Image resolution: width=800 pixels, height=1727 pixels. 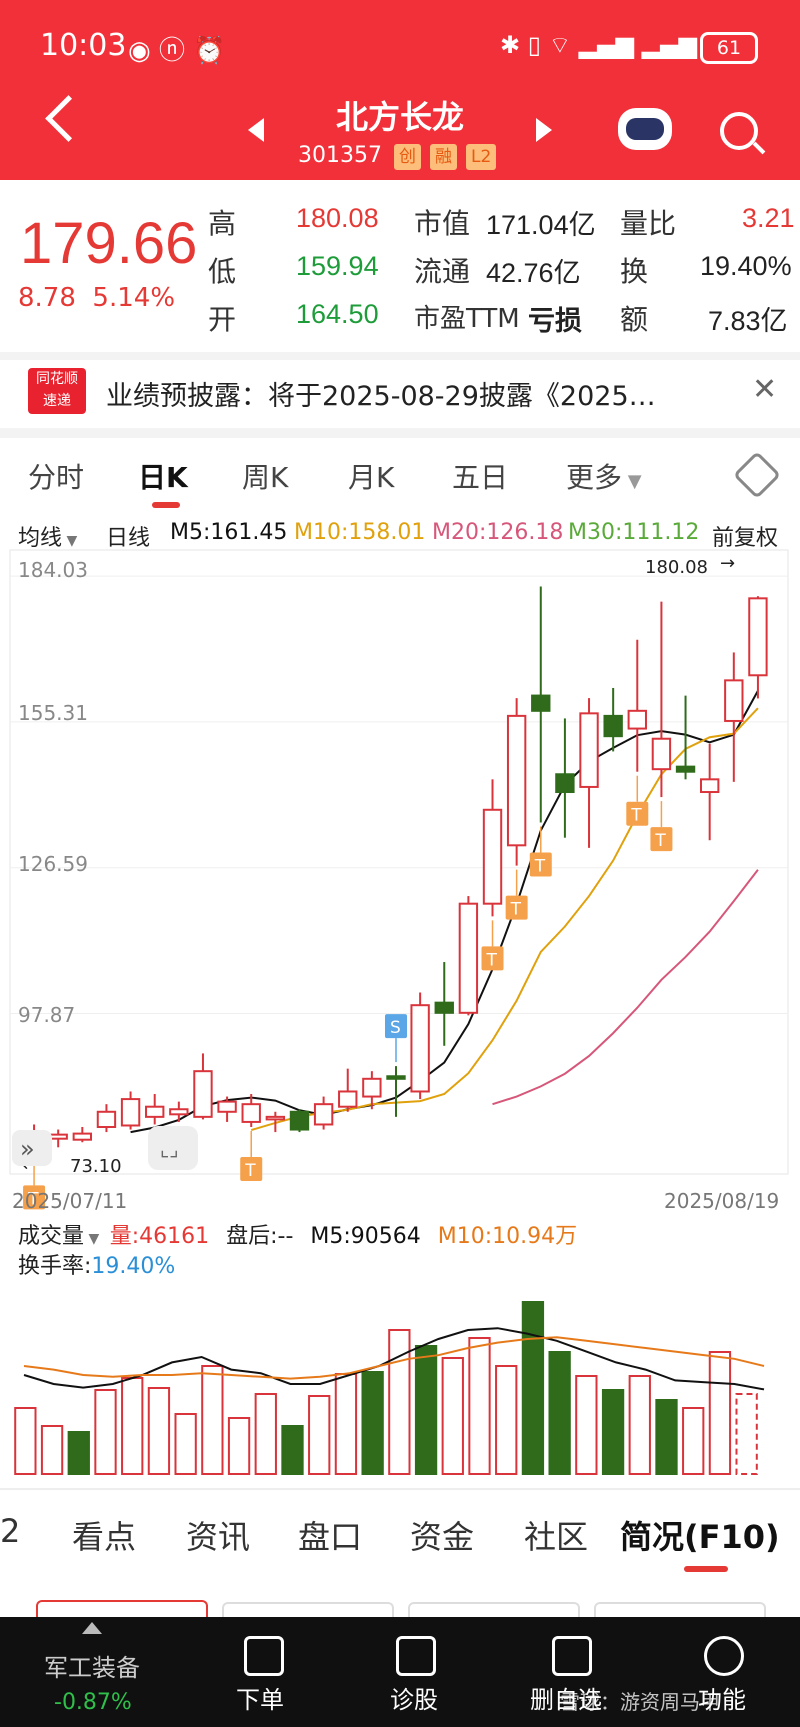 I want to click on nav-functions: 功能, so click(x=722, y=1700).